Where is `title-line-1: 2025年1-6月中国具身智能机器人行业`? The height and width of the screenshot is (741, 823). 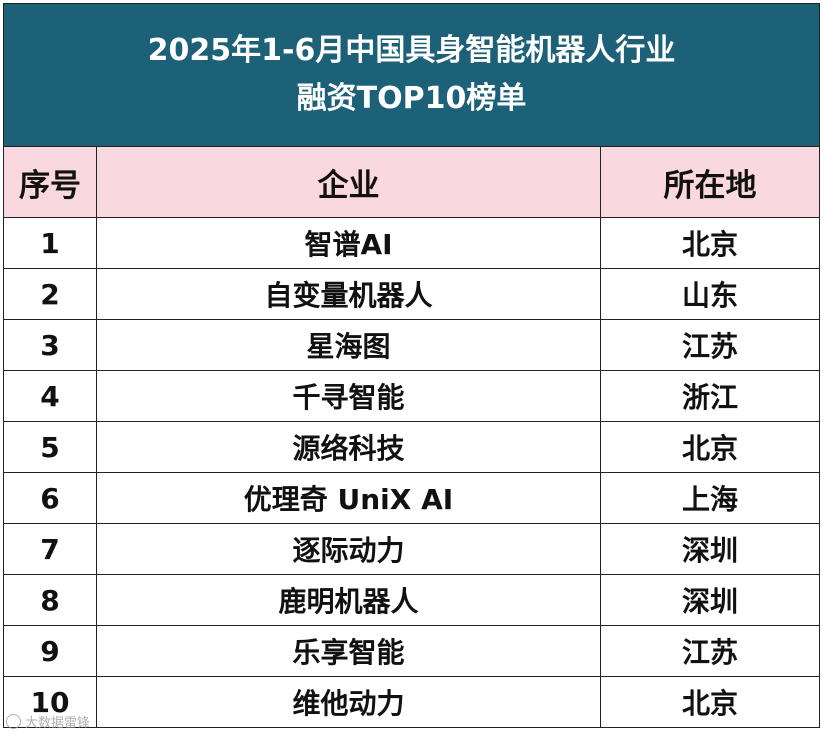 title-line-1: 2025年1-6月中国具身智能机器人行业 is located at coordinates (411, 50).